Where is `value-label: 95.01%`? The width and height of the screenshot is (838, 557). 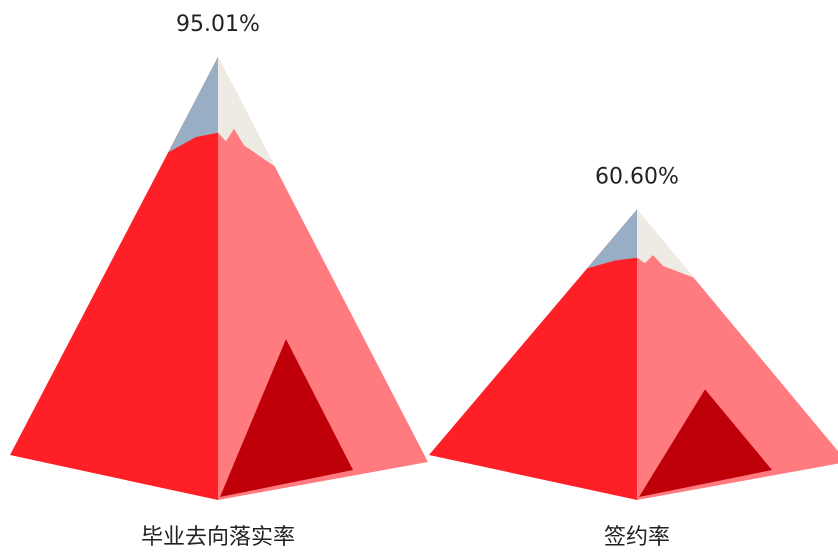
value-label: 95.01% is located at coordinates (218, 24).